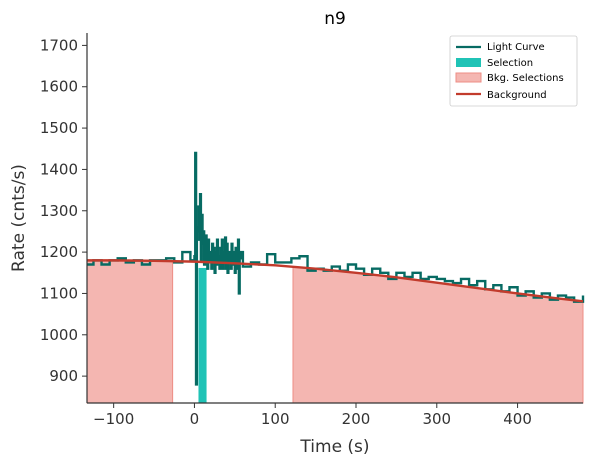  I want to click on x-tick-label: 200, so click(356, 419).